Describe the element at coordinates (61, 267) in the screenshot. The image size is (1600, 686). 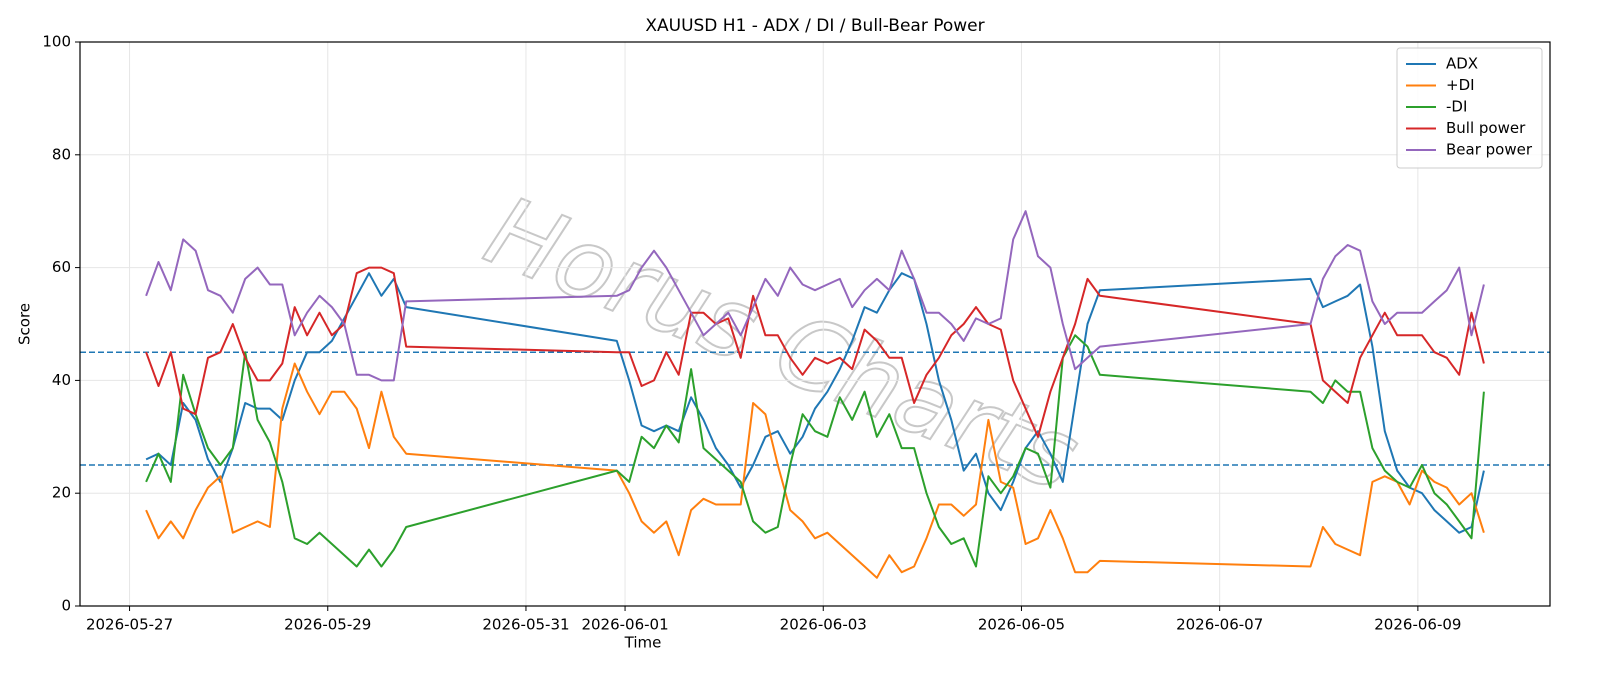
I see `y-tick-label: 60` at that location.